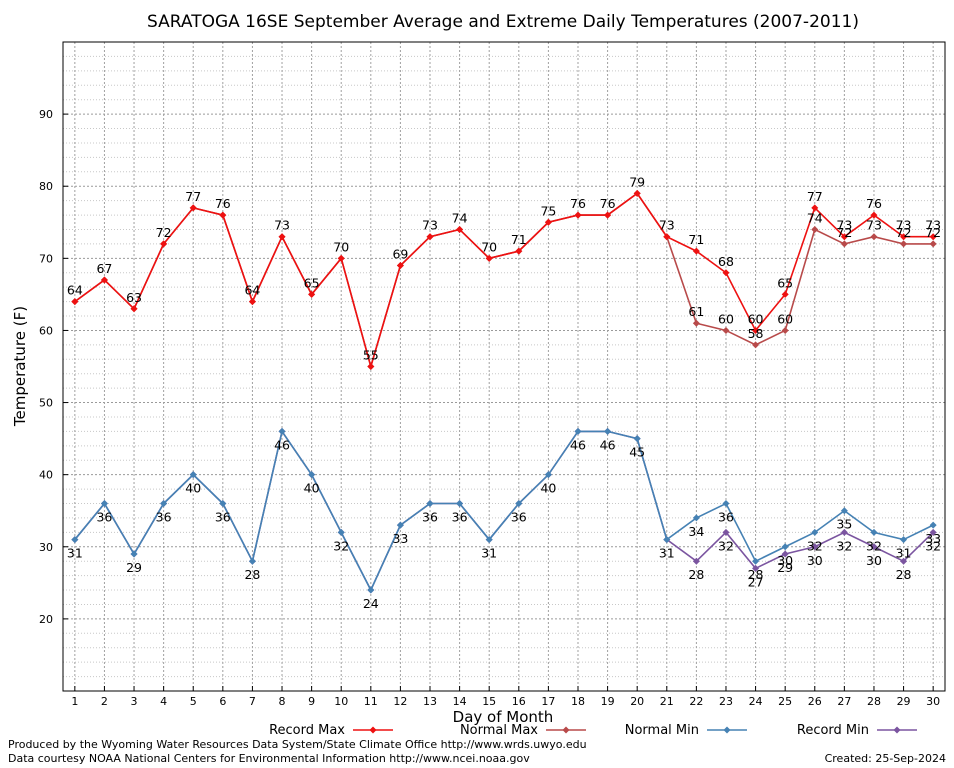 The width and height of the screenshot is (954, 768). I want to click on x-tick-label: 6, so click(222, 701).